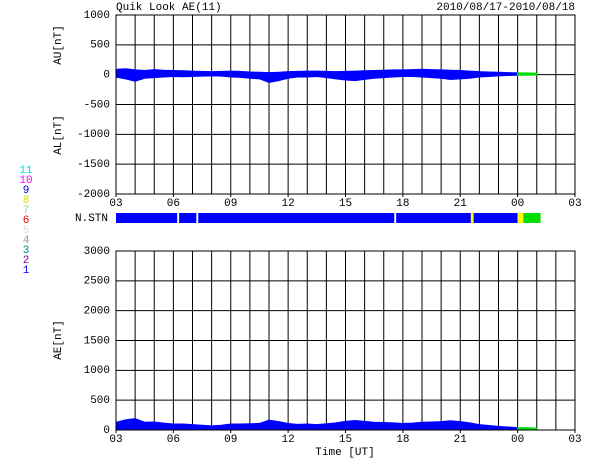 This screenshot has height=460, width=590. What do you see at coordinates (25, 181) in the screenshot?
I see `station-legend-label: 10` at bounding box center [25, 181].